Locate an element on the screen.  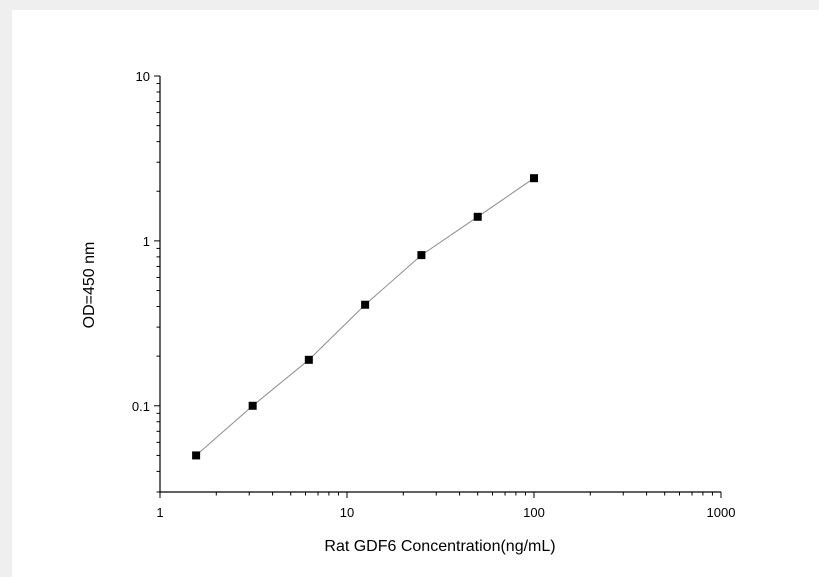
x-tick-label: 10 is located at coordinates (347, 512).